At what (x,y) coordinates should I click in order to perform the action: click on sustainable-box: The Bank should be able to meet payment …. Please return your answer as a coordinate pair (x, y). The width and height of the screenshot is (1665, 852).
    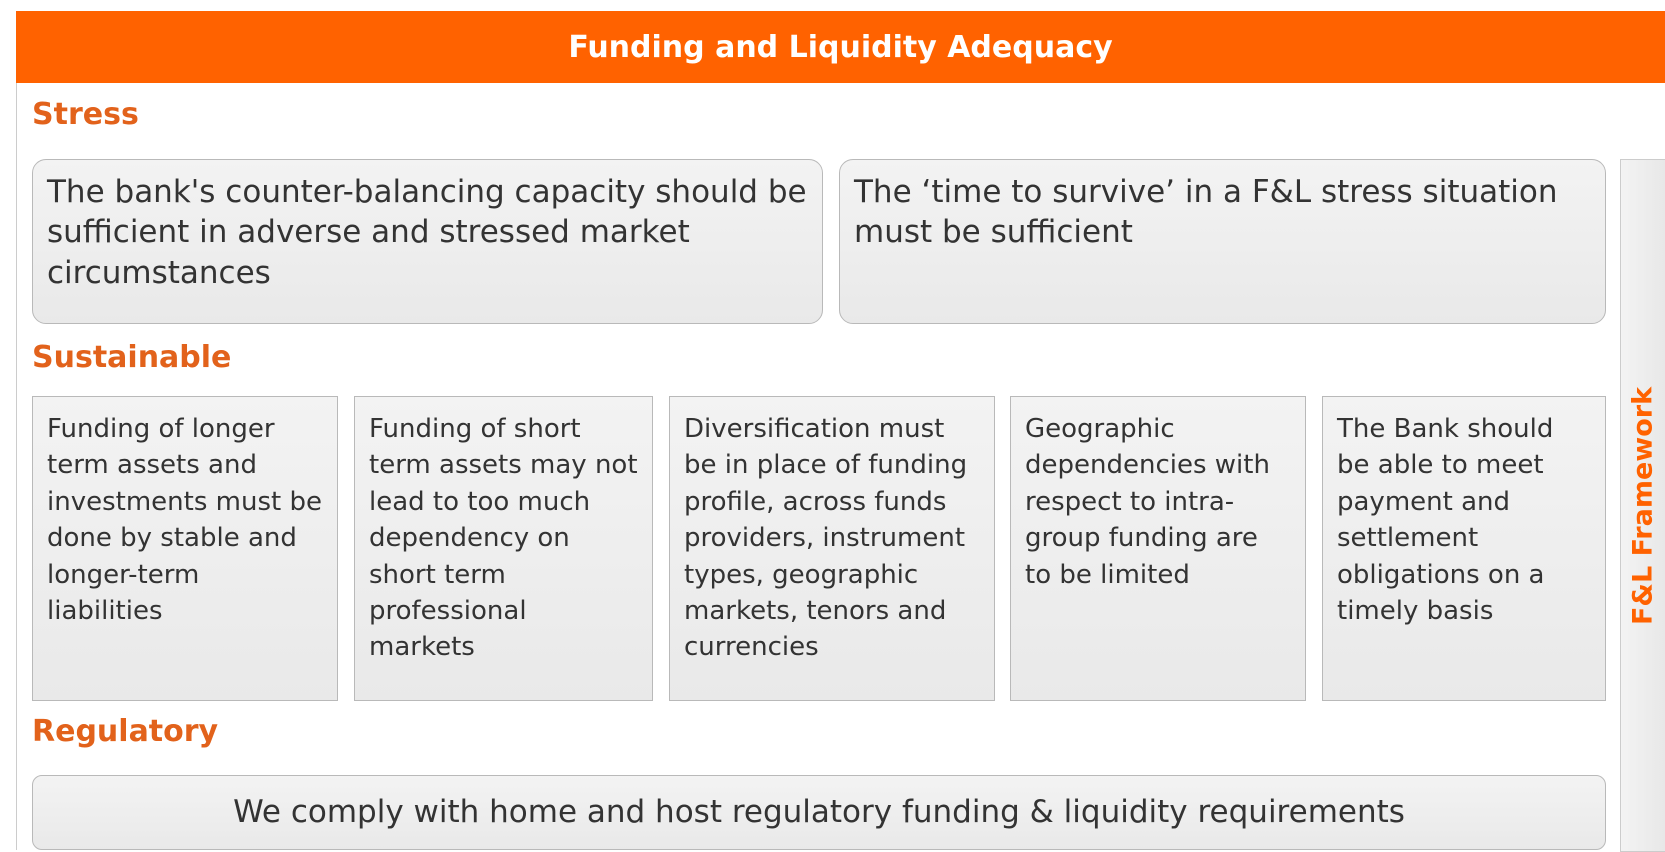
    Looking at the image, I should click on (1464, 548).